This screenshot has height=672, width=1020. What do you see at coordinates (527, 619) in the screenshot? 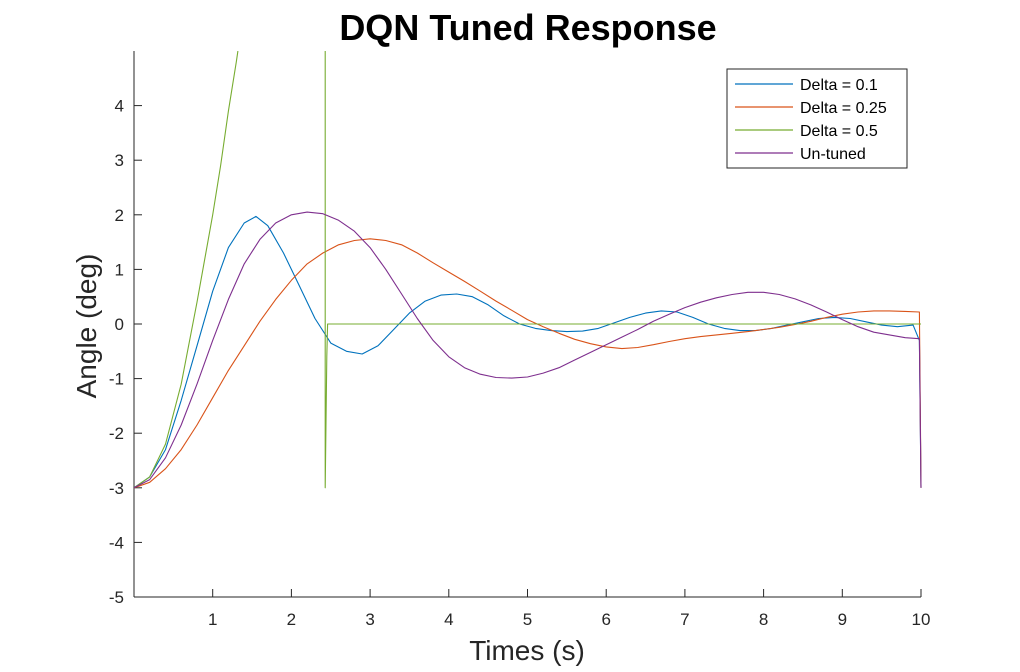
I see `x-tick-label: 5` at bounding box center [527, 619].